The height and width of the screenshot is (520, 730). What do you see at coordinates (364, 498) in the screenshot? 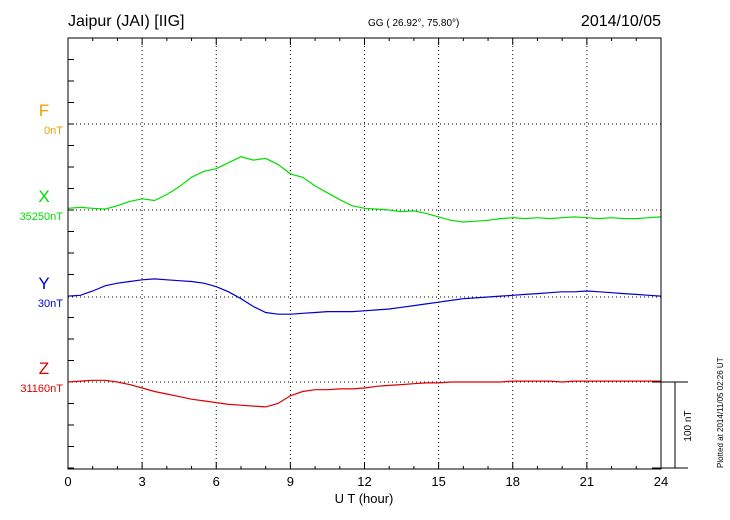
I see `x-axis-label: U T (hour)` at bounding box center [364, 498].